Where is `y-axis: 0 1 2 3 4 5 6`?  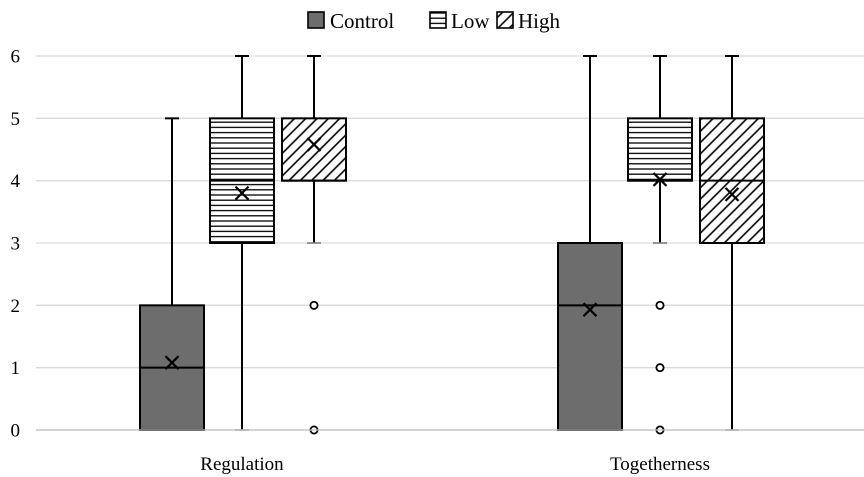 y-axis: 0 1 2 3 4 5 6 is located at coordinates (16, 244).